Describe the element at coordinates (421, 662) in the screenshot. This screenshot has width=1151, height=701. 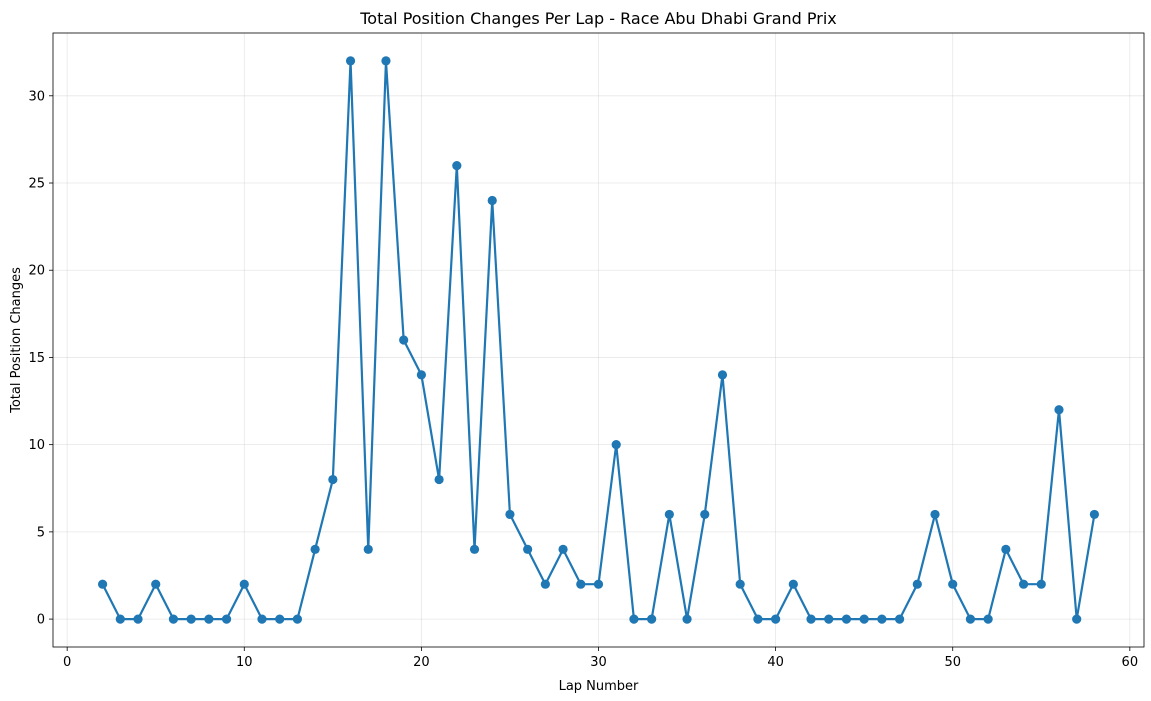
I see `x-tick-label: 20` at that location.